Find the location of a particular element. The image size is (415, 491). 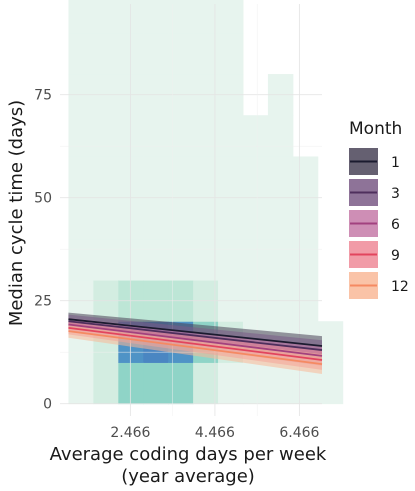

y-tick-label: 0 is located at coordinates (47, 405).